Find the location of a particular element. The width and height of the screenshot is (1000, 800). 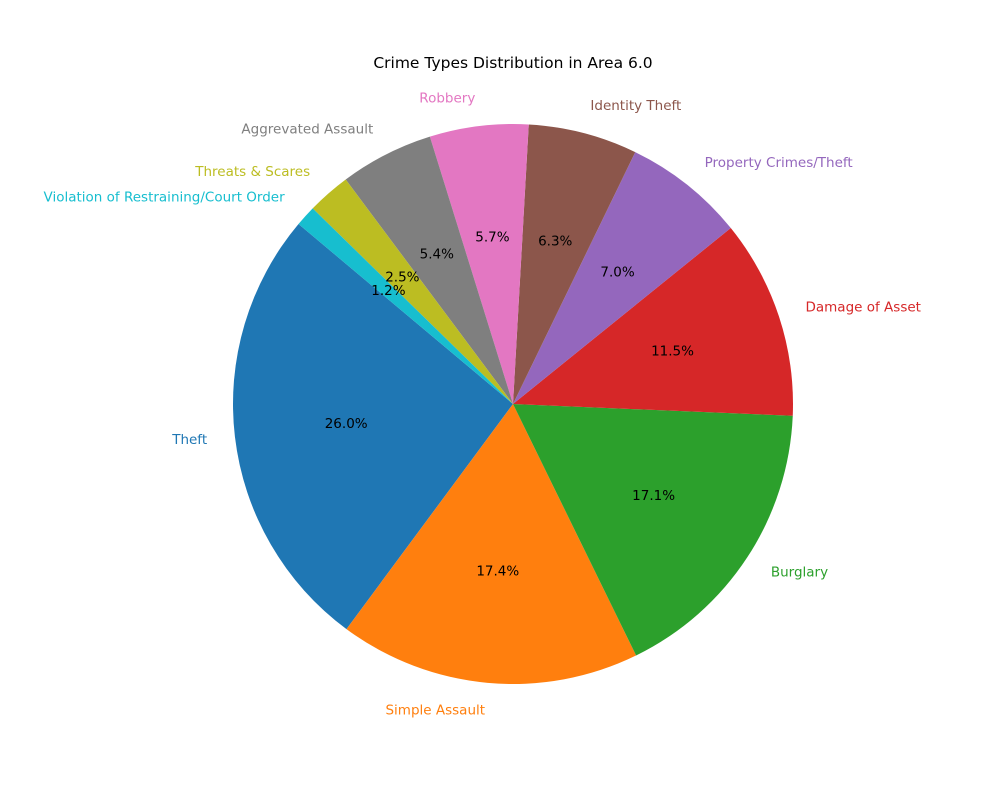

slice-label: Aggrevated Assault is located at coordinates (307, 130).